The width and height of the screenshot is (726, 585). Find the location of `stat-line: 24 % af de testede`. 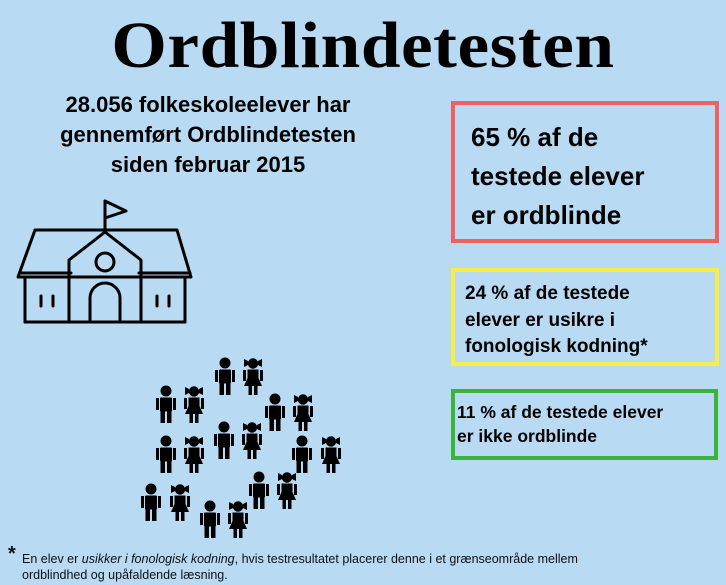

stat-line: 24 % af de testede is located at coordinates (547, 293).